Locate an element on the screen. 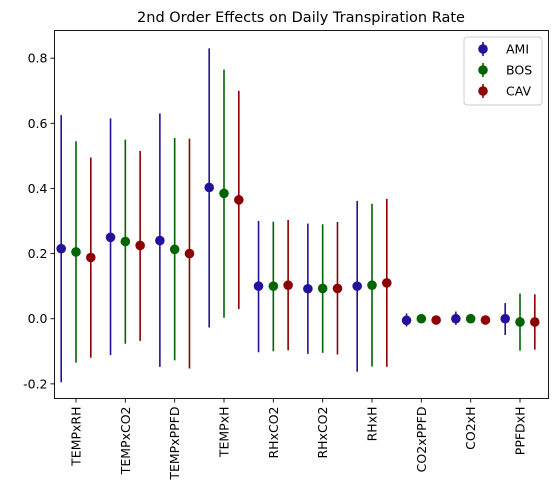 The height and width of the screenshot is (501, 559). y-tick-label: 0.4 is located at coordinates (38, 188).